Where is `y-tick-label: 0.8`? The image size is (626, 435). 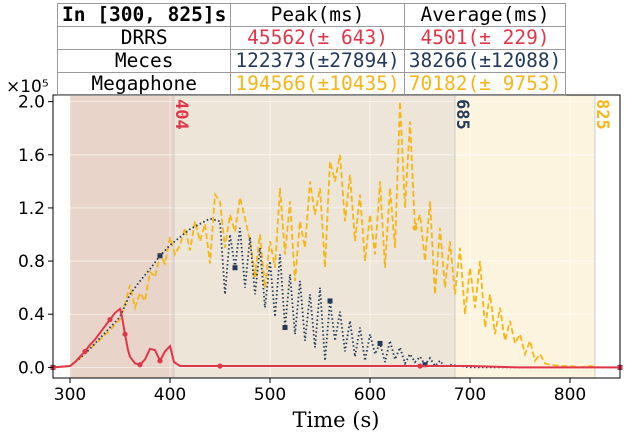 y-tick-label: 0.8 is located at coordinates (31, 262).